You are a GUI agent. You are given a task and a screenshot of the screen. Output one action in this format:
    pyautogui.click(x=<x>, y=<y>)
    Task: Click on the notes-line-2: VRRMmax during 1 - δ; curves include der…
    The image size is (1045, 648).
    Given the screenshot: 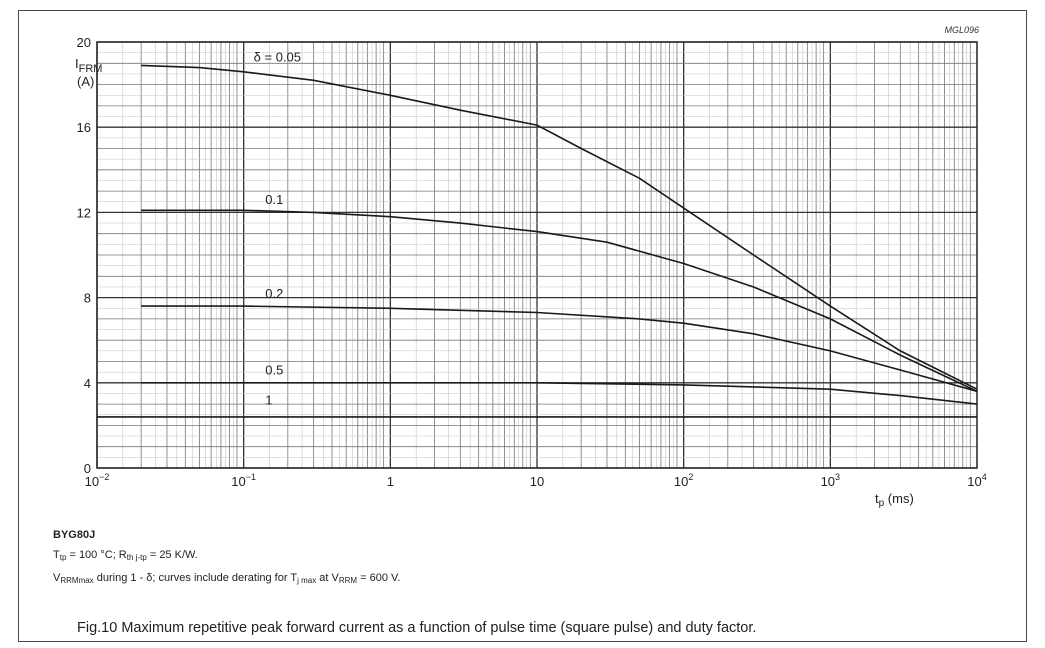 What is the action you would take?
    pyautogui.click(x=227, y=578)
    